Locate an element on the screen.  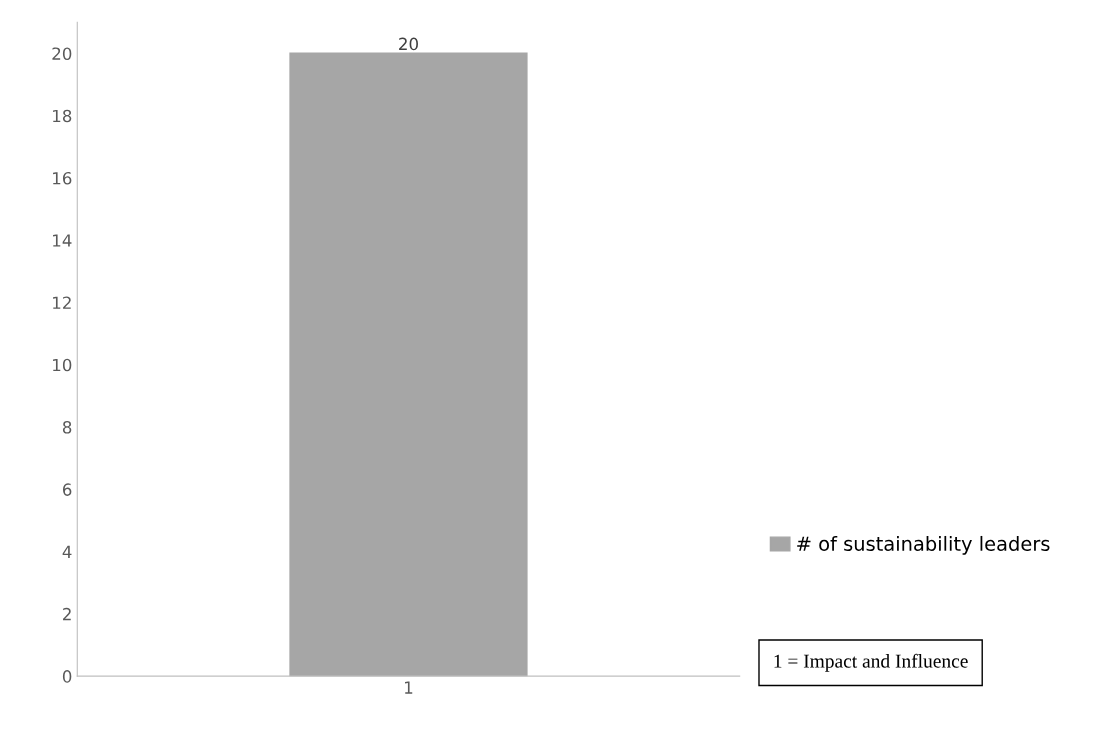
y-tick-label: 0 is located at coordinates (67, 676).